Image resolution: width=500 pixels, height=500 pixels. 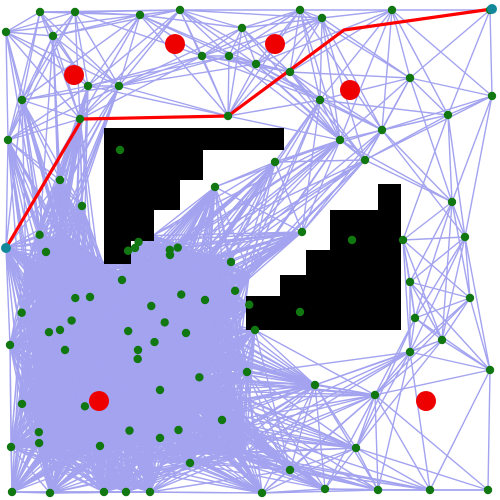 What do you see at coordinates (175, 44) in the screenshot?
I see `hazard-marker` at bounding box center [175, 44].